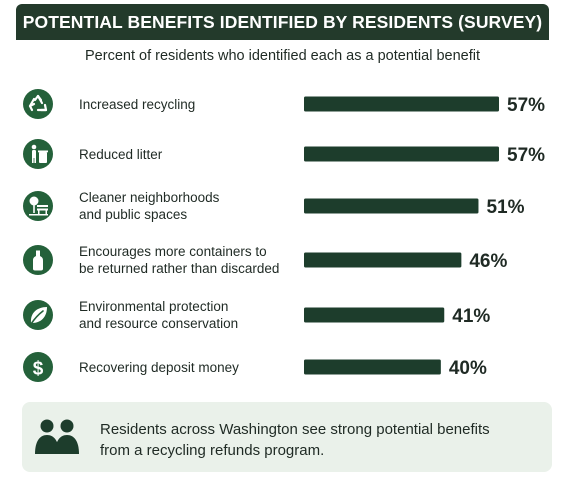  I want to click on category-label: Recovering deposit money, so click(159, 367).